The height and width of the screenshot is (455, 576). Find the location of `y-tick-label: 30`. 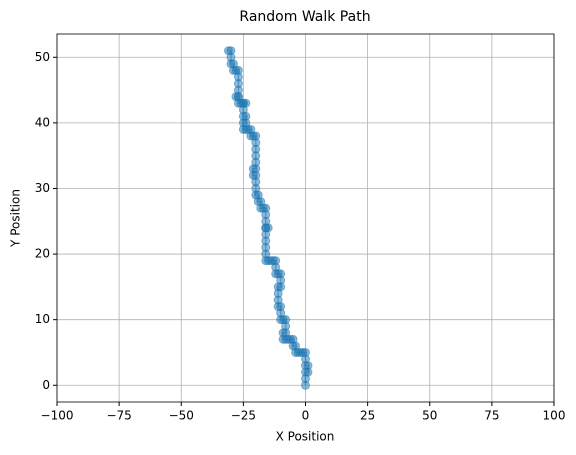

y-tick-label: 30 is located at coordinates (42, 188).